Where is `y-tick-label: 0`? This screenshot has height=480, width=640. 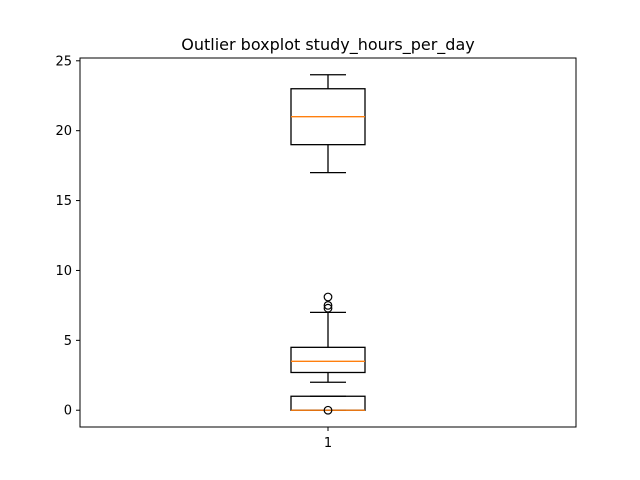 y-tick-label: 0 is located at coordinates (68, 411).